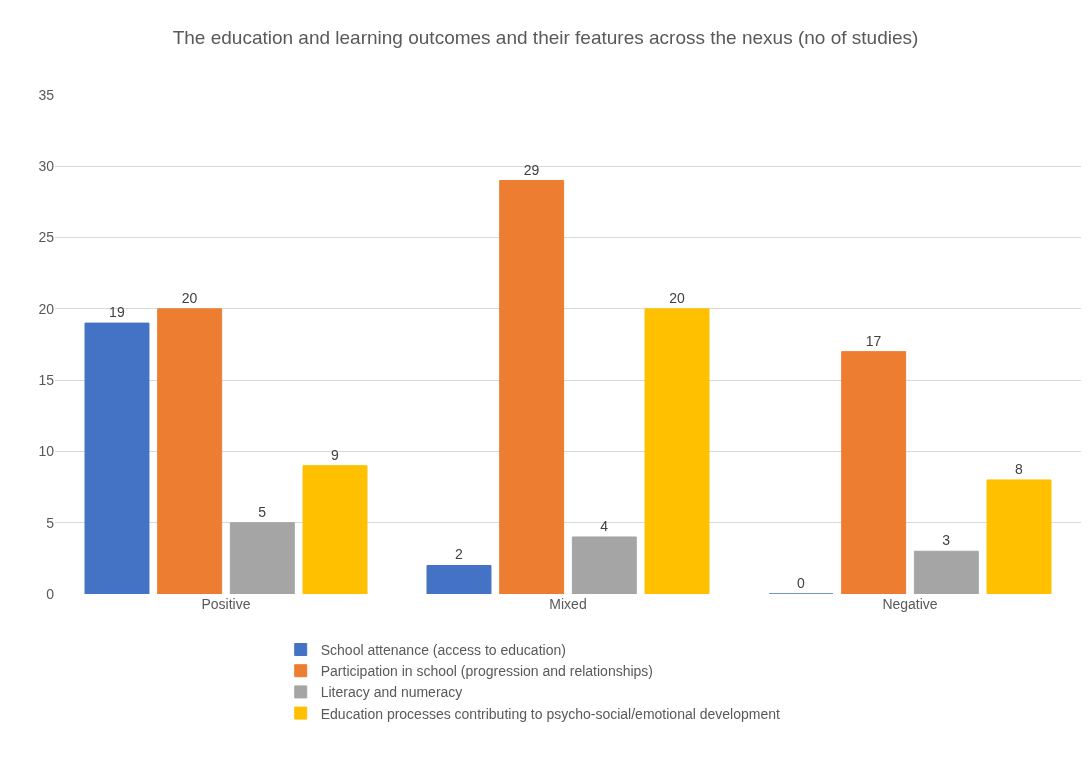  Describe the element at coordinates (910, 604) in the screenshot. I see `x-tick-label: Negative` at that location.